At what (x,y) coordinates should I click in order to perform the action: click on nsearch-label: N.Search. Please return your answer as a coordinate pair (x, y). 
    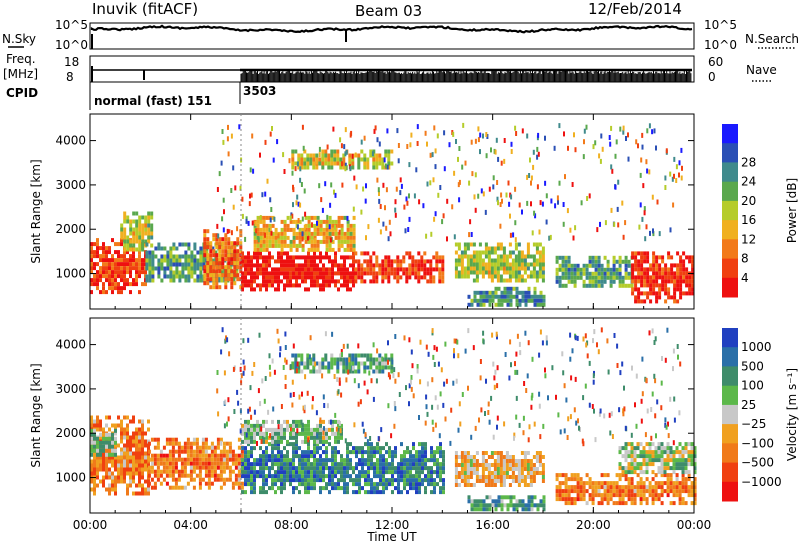
    Looking at the image, I should click on (772, 39).